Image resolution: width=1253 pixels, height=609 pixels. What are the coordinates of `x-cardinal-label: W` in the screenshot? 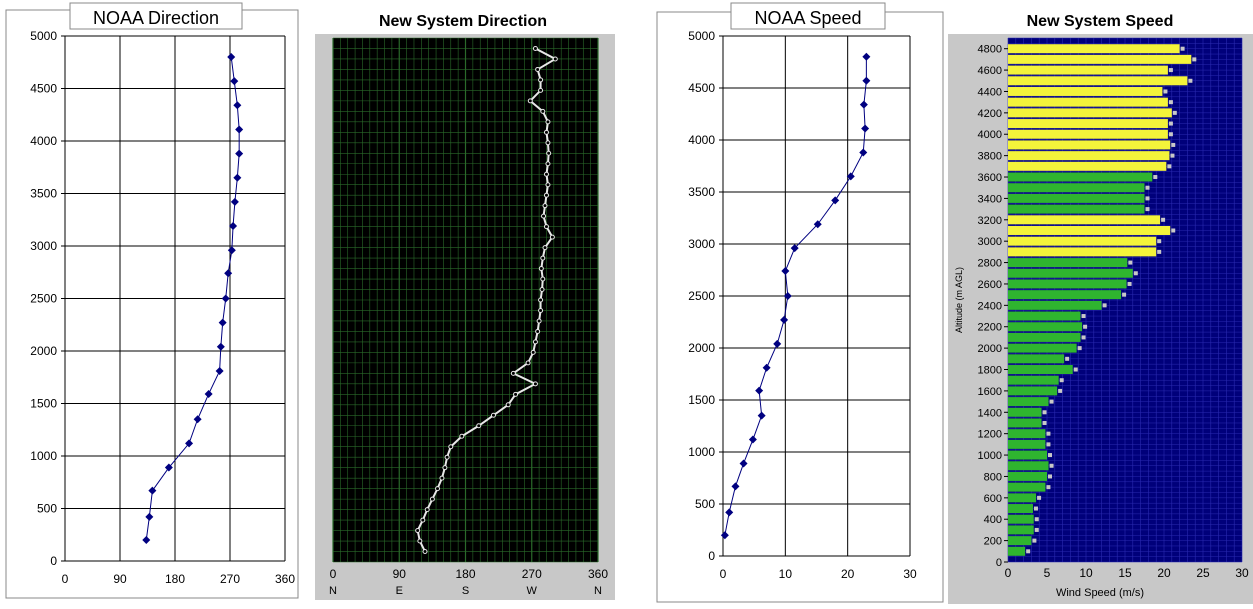 It's located at (532, 591).